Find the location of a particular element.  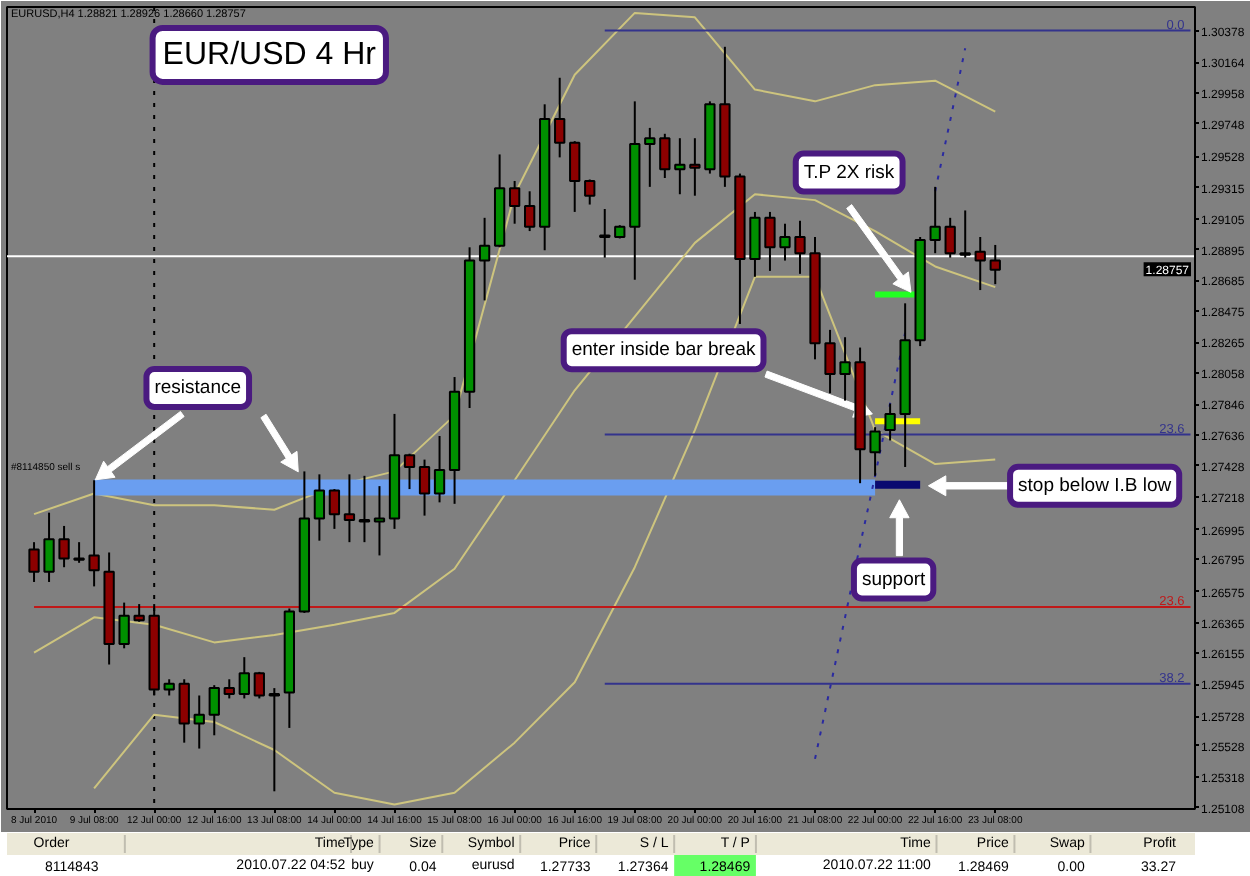

annotation: stop below I.B low is located at coordinates (1095, 485).